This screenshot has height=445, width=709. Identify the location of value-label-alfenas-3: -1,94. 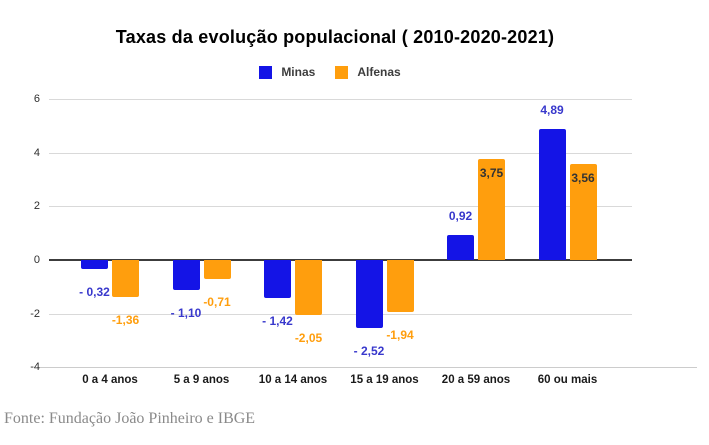
(400, 335).